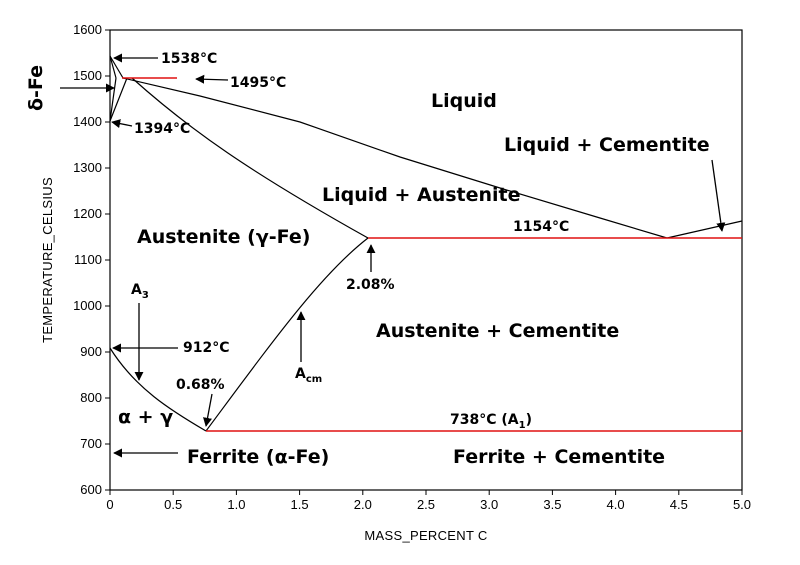  I want to click on y-tick-label: 1100, so click(88, 259).